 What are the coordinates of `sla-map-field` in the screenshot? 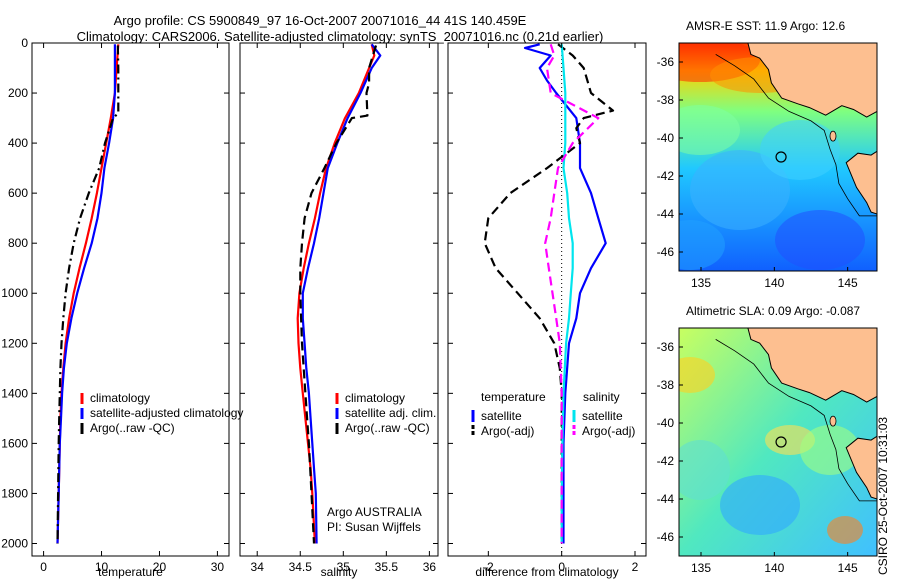 It's located at (778, 442).